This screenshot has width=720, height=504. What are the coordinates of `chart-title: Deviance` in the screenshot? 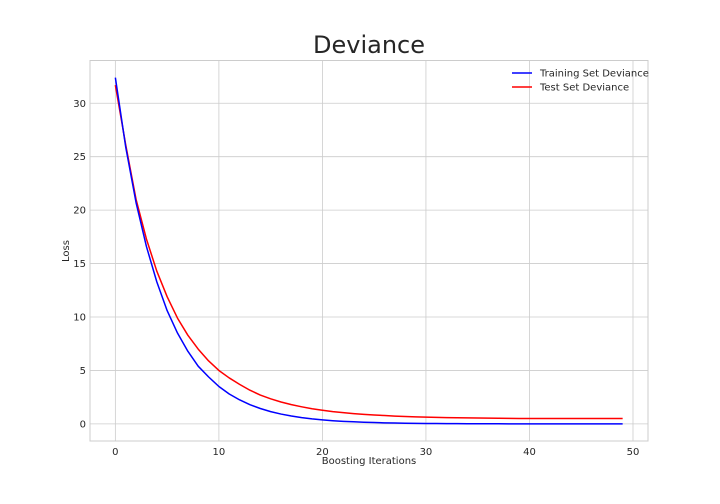 It's located at (369, 45).